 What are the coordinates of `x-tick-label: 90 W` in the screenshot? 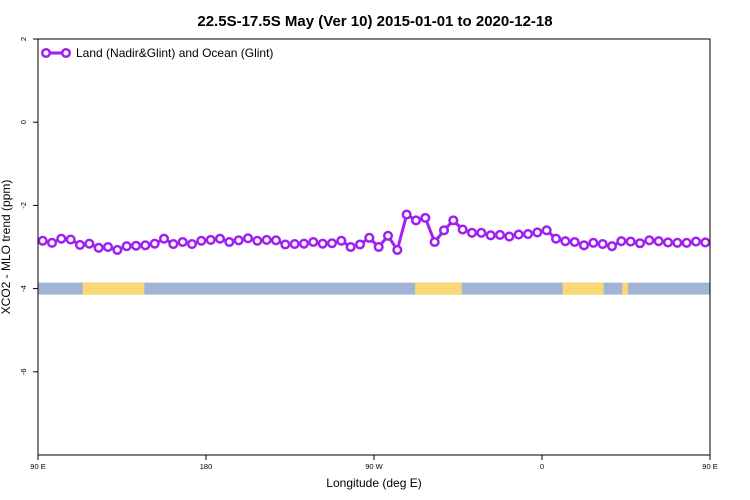 It's located at (374, 466).